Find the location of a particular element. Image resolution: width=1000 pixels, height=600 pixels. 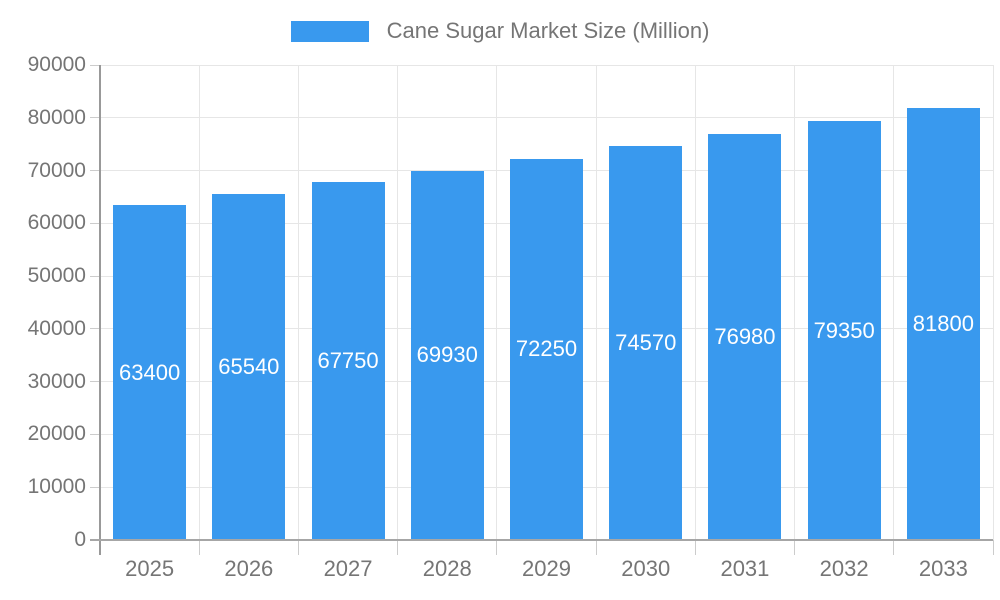

bar-value-label: 79350 is located at coordinates (844, 330).